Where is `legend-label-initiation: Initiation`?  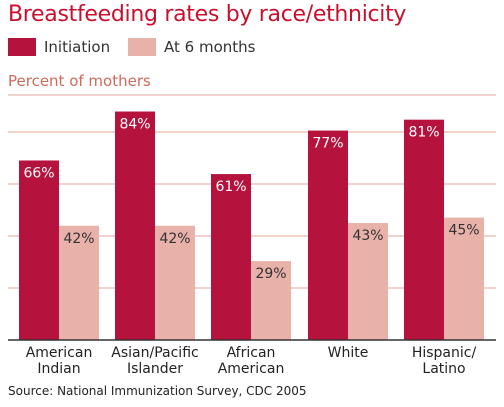
legend-label-initiation: Initiation is located at coordinates (77, 47).